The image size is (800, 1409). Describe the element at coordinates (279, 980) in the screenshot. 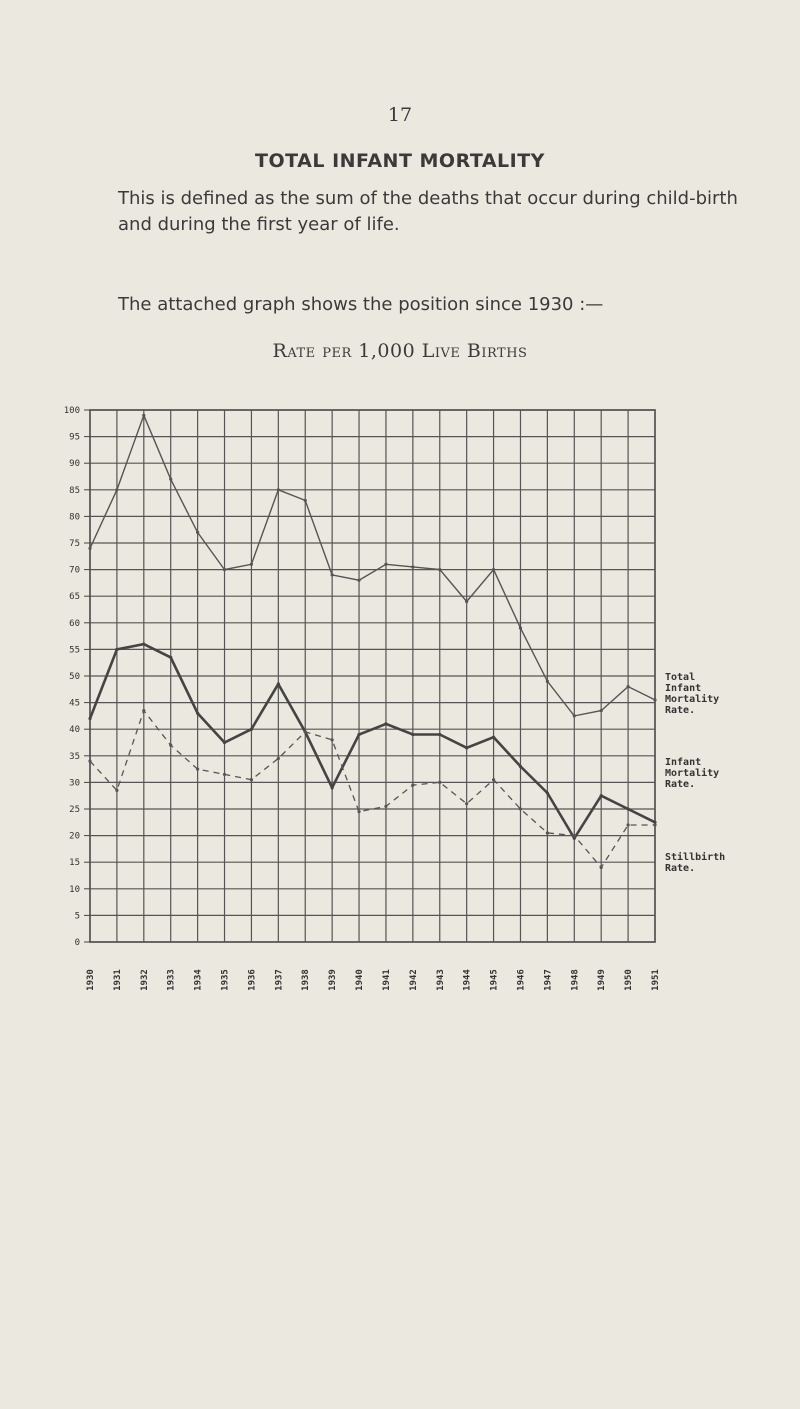

I see `x-tick-label: 1937` at that location.